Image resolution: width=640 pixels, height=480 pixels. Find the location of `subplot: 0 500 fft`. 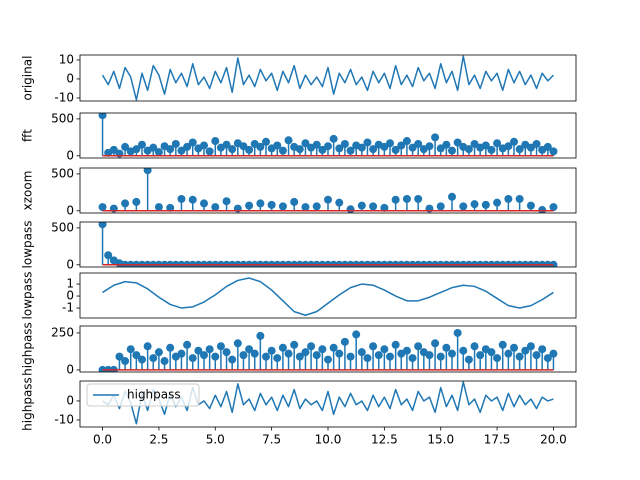

subplot: 0 500 fft is located at coordinates (299, 136).